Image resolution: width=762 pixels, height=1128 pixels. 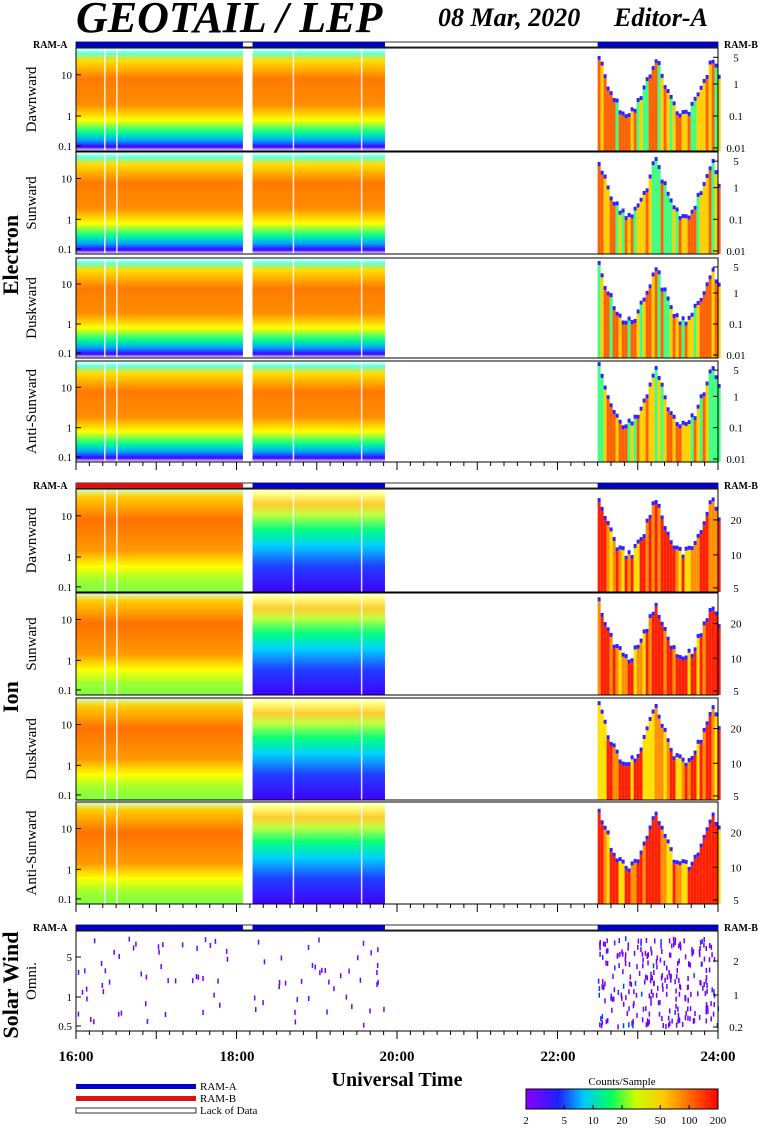 What do you see at coordinates (229, 1111) in the screenshot?
I see `legend-label-no-data: Lack of Data` at bounding box center [229, 1111].